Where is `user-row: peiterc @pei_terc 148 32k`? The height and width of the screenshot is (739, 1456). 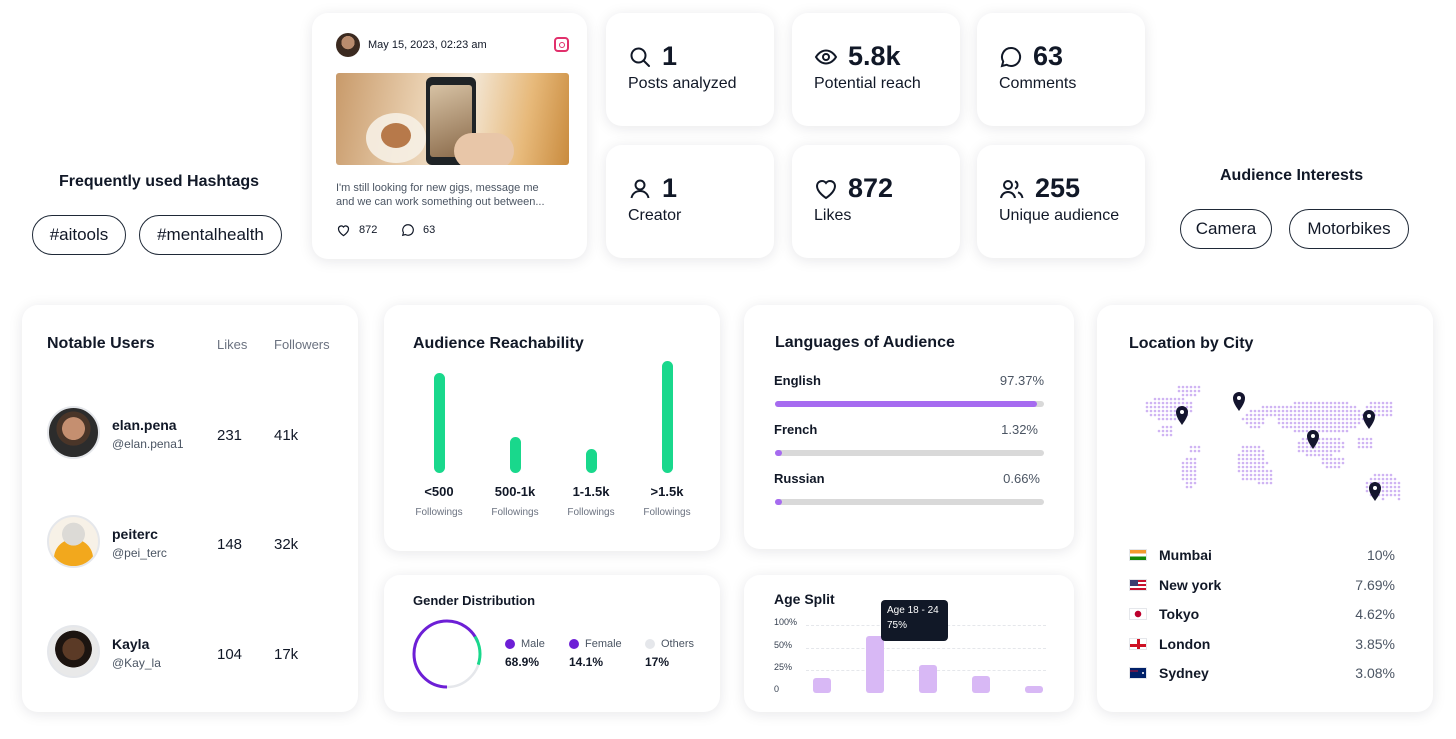 user-row: peiterc @pei_terc 148 32k is located at coordinates (192, 542).